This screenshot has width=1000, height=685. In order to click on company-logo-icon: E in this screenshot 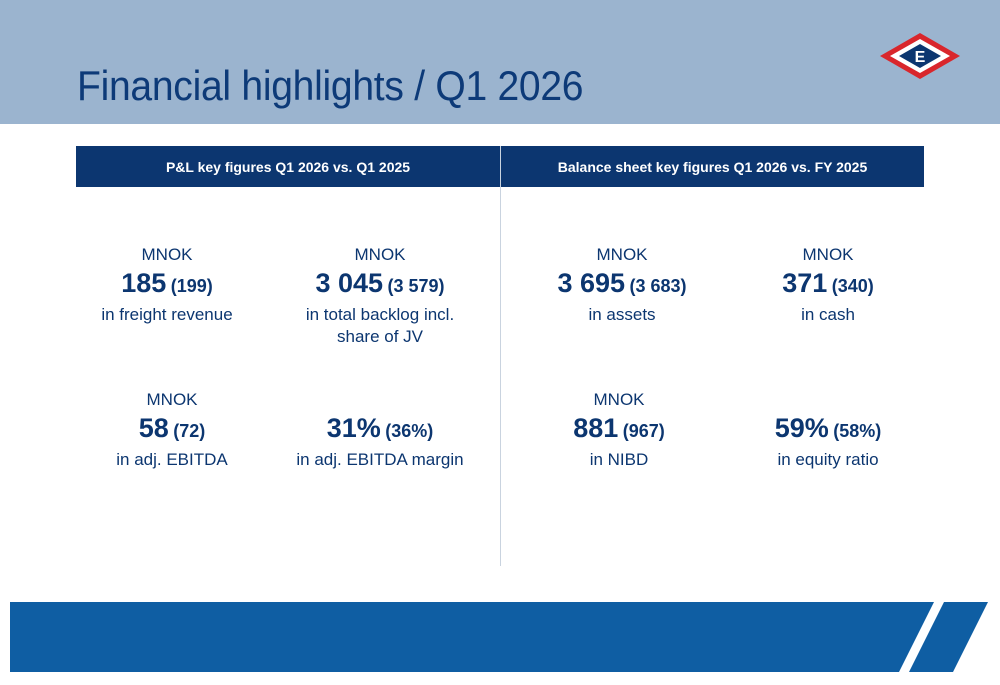, I will do `click(920, 56)`.